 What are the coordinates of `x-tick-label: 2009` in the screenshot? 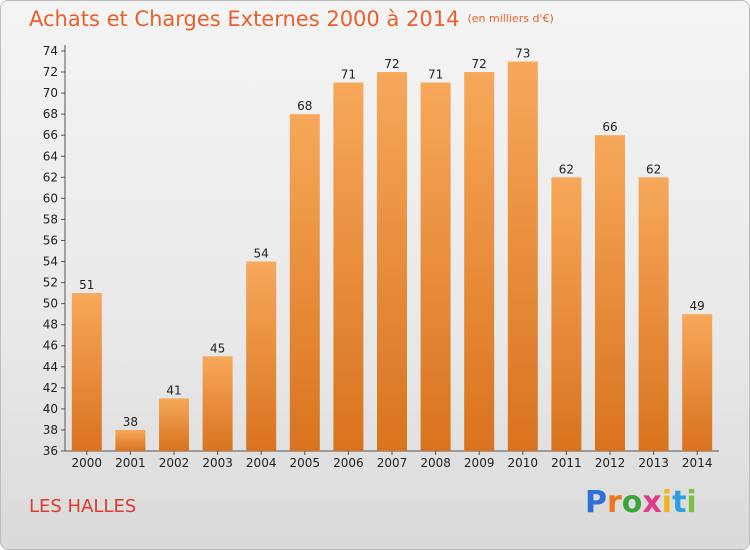 It's located at (479, 463).